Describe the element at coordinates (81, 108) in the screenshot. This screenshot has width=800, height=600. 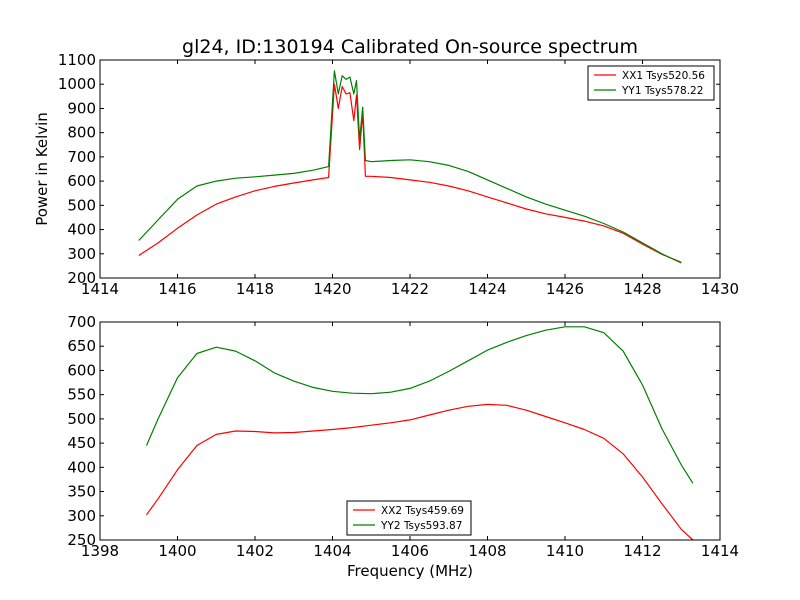
I see `y-tick-label: 900` at that location.